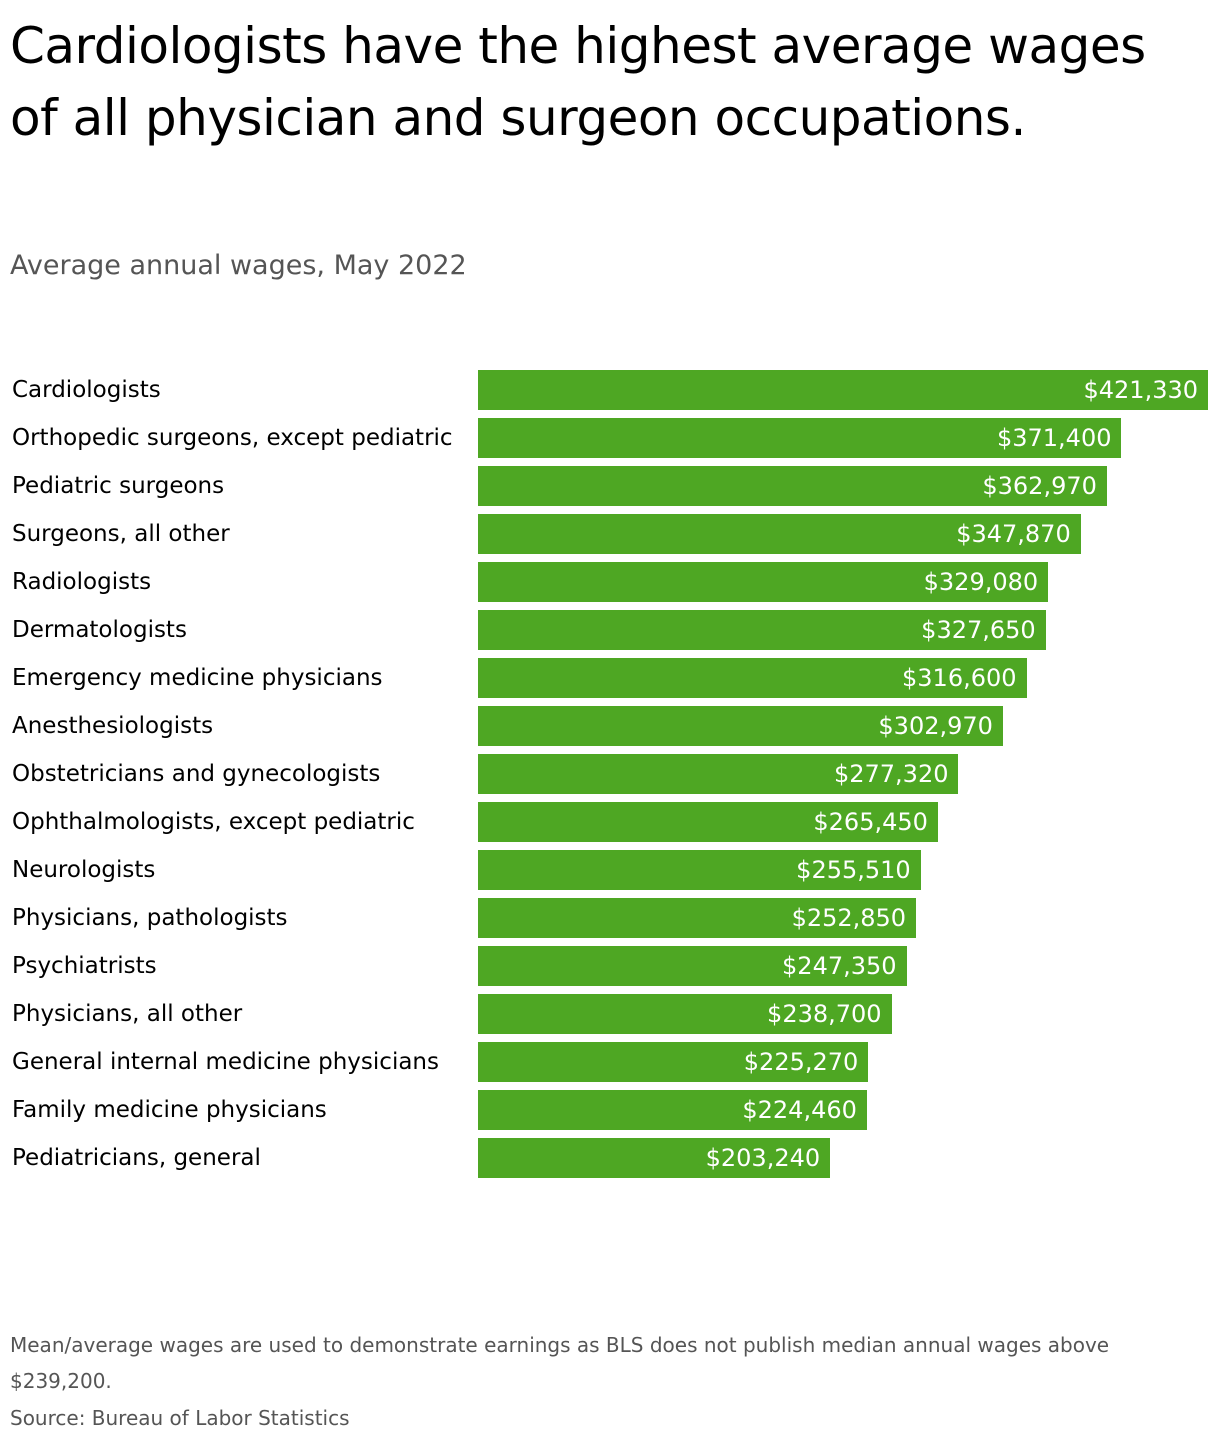  What do you see at coordinates (935, 726) in the screenshot?
I see `value-label: $302,970` at bounding box center [935, 726].